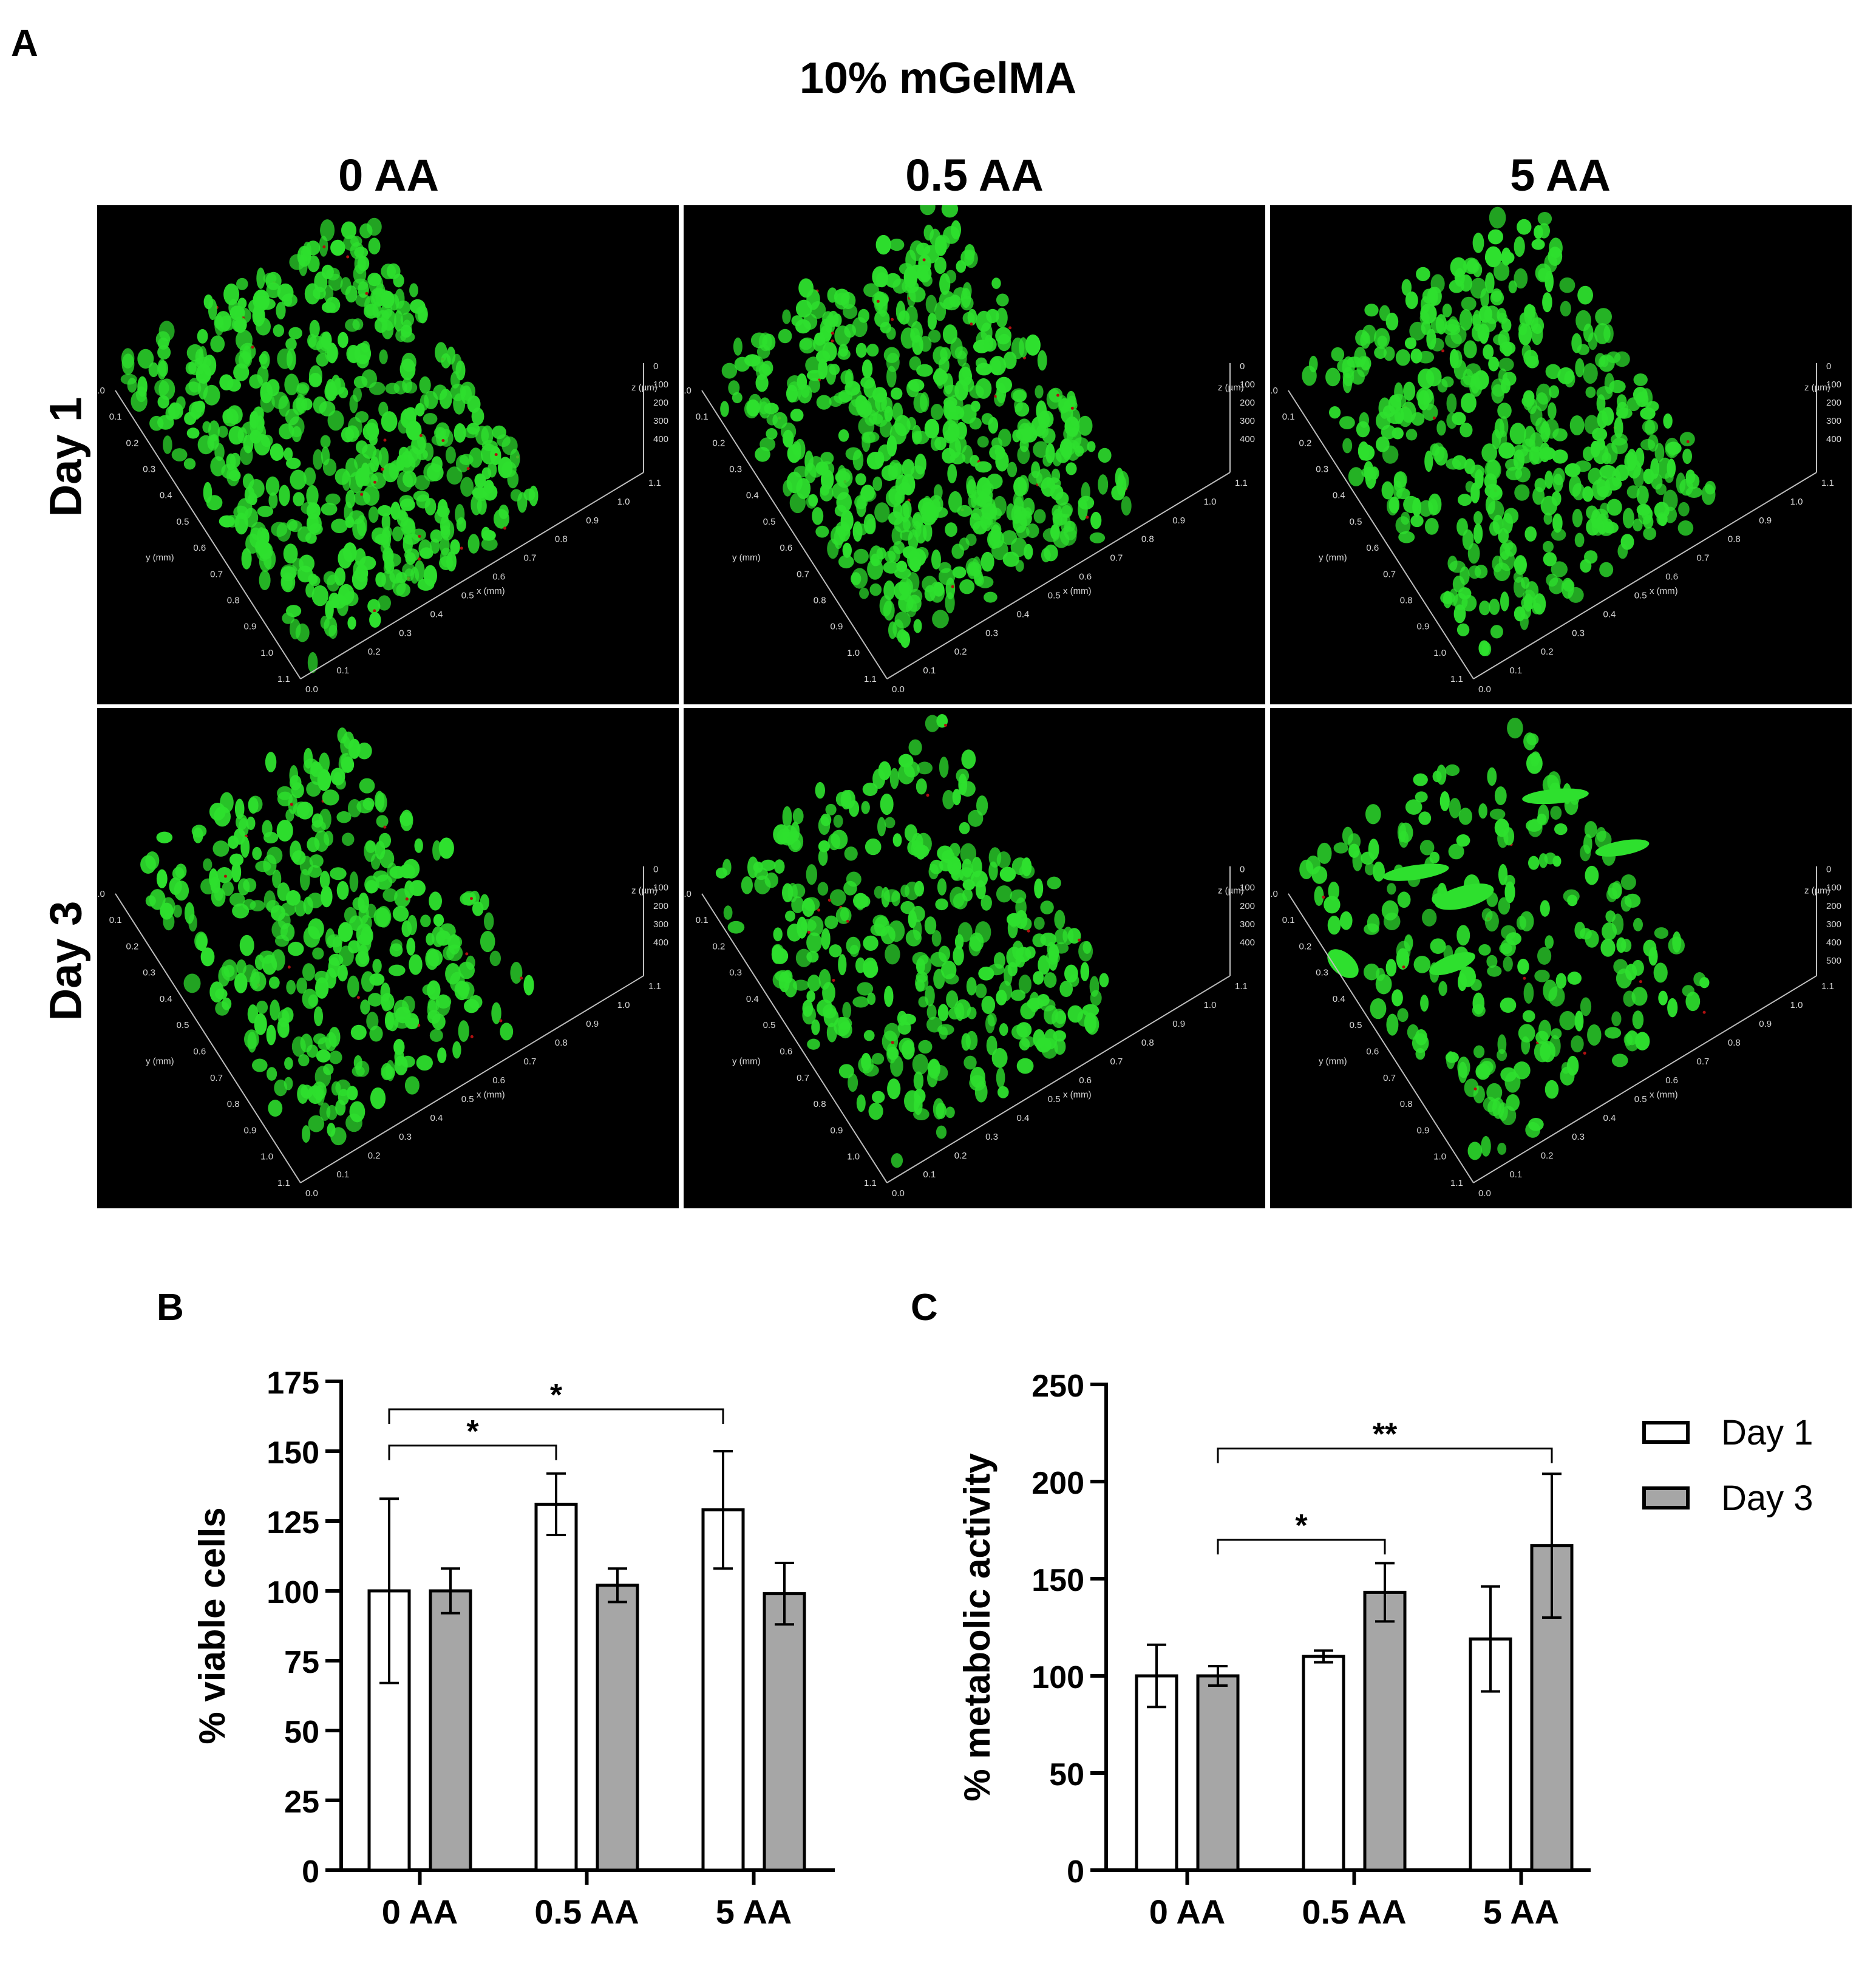 This screenshot has height=1974, width=1876. I want to click on micro-y-tick: 1.0, so click(266, 653).